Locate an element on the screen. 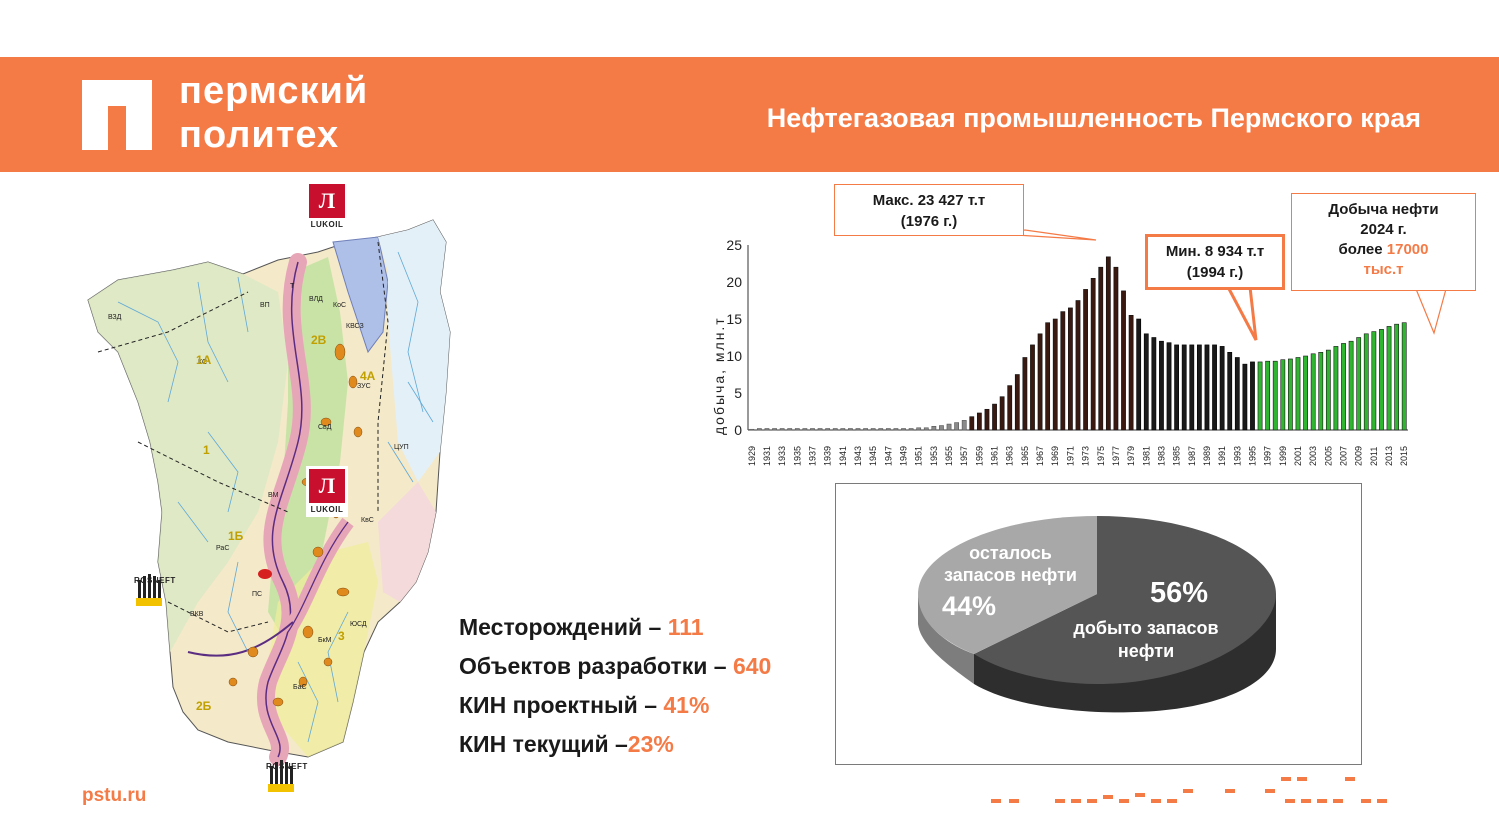  bar-1956 is located at coordinates (956, 426).